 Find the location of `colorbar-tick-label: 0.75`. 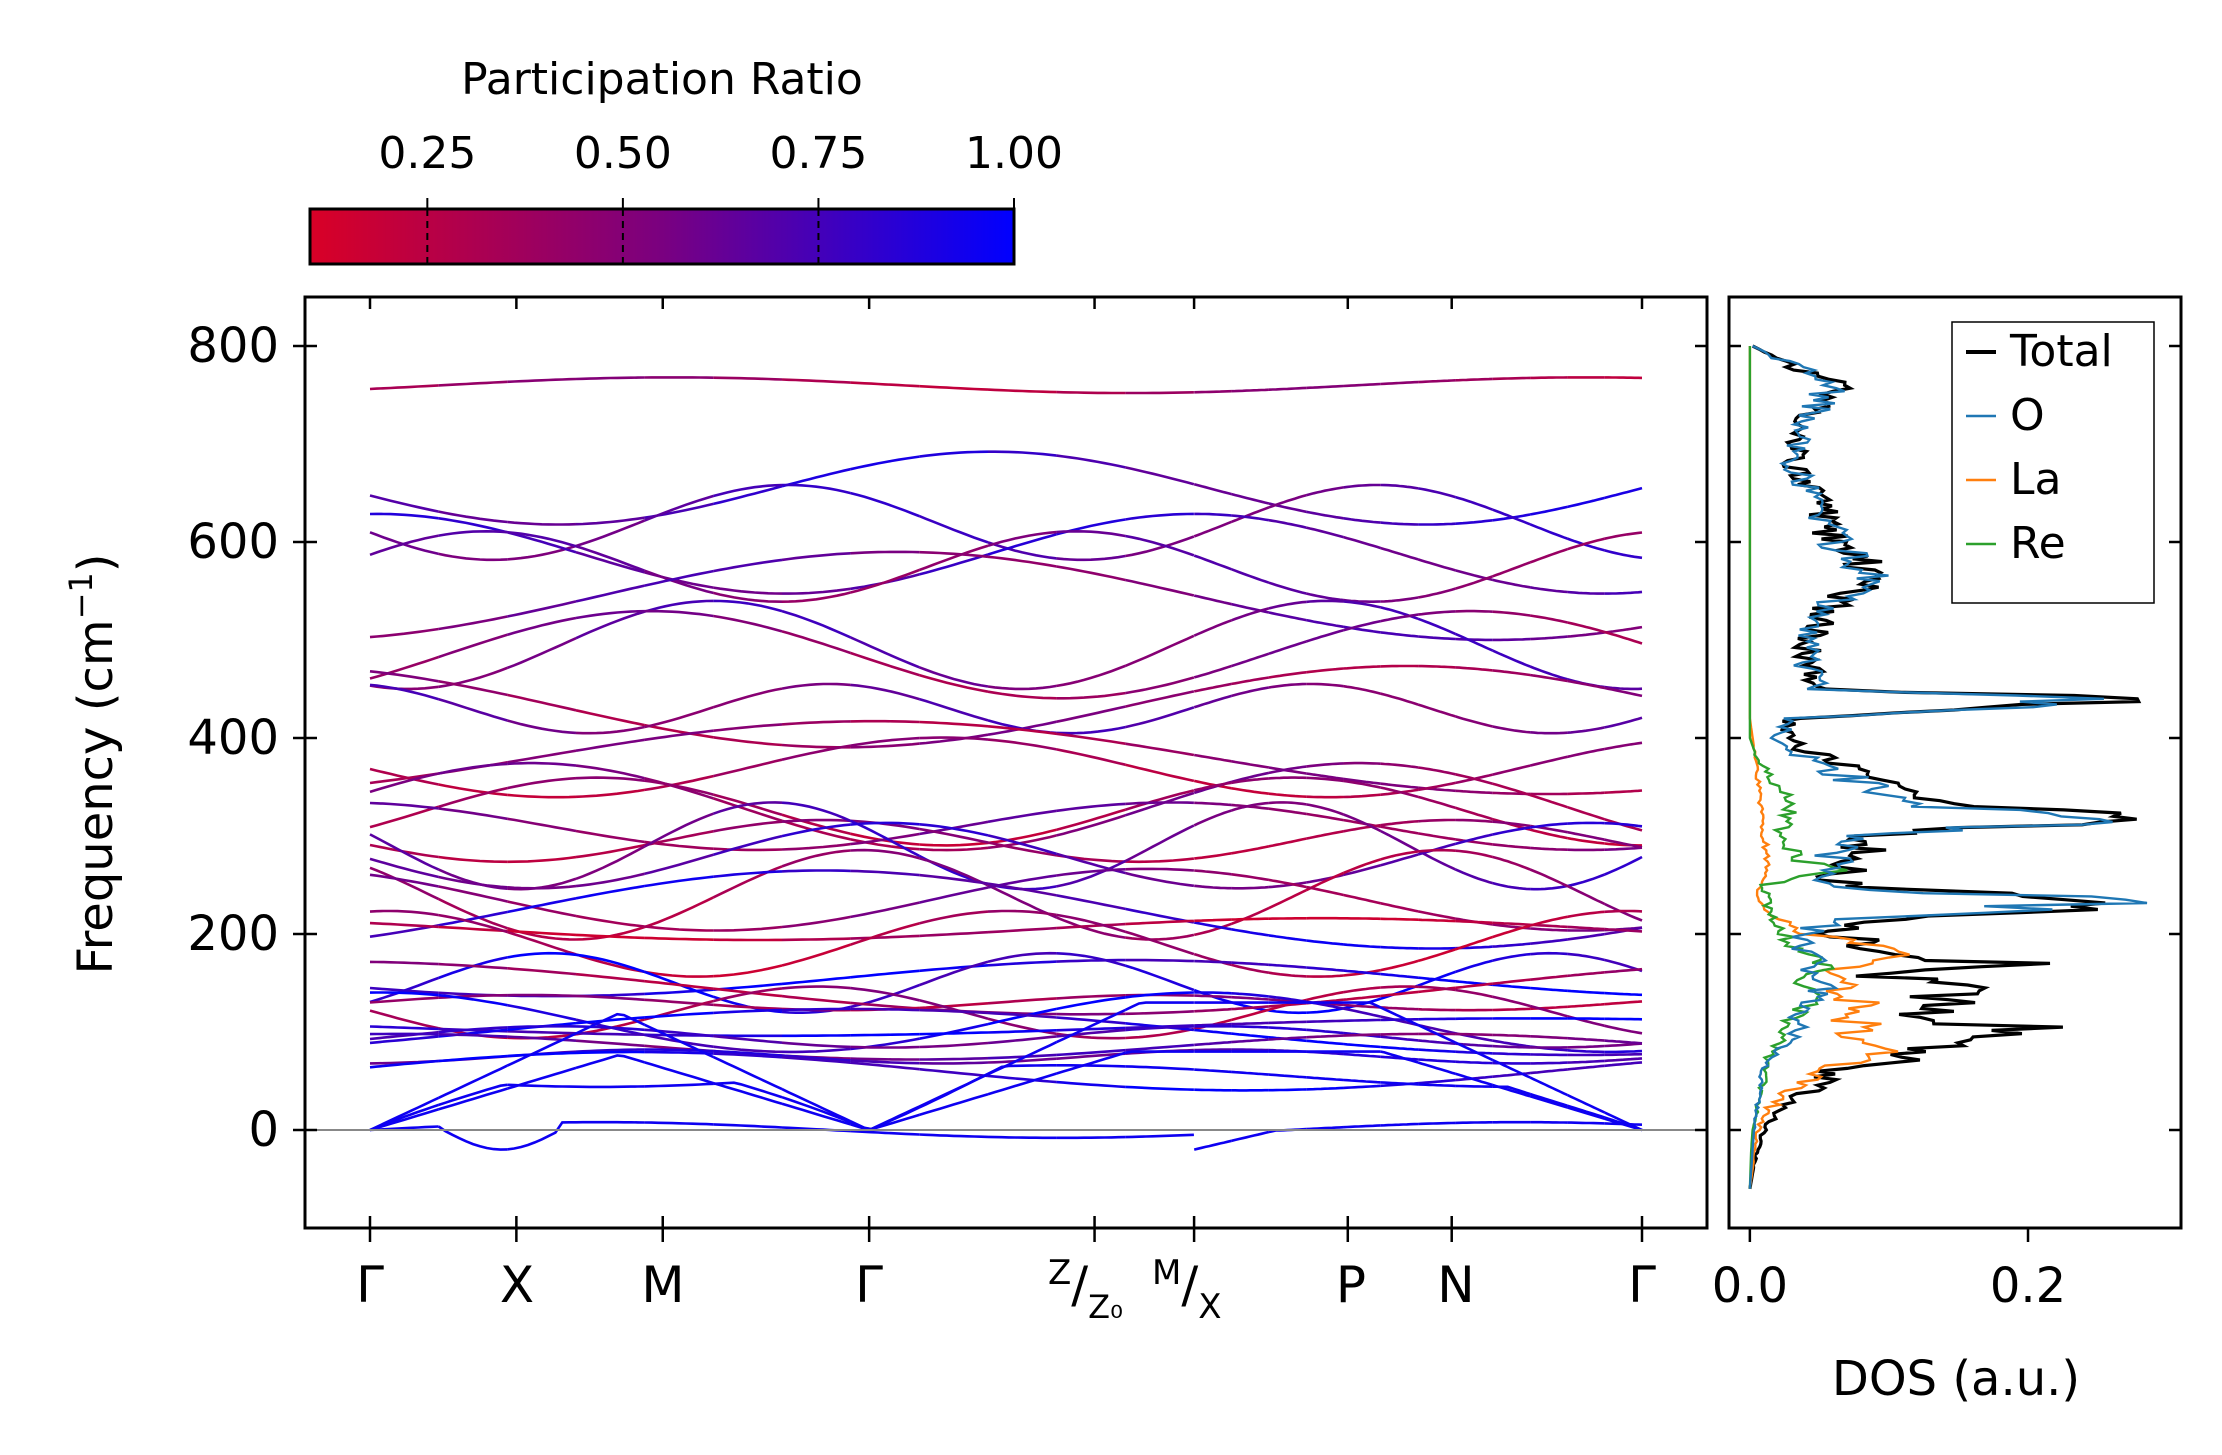

colorbar-tick-label: 0.75 is located at coordinates (818, 153).